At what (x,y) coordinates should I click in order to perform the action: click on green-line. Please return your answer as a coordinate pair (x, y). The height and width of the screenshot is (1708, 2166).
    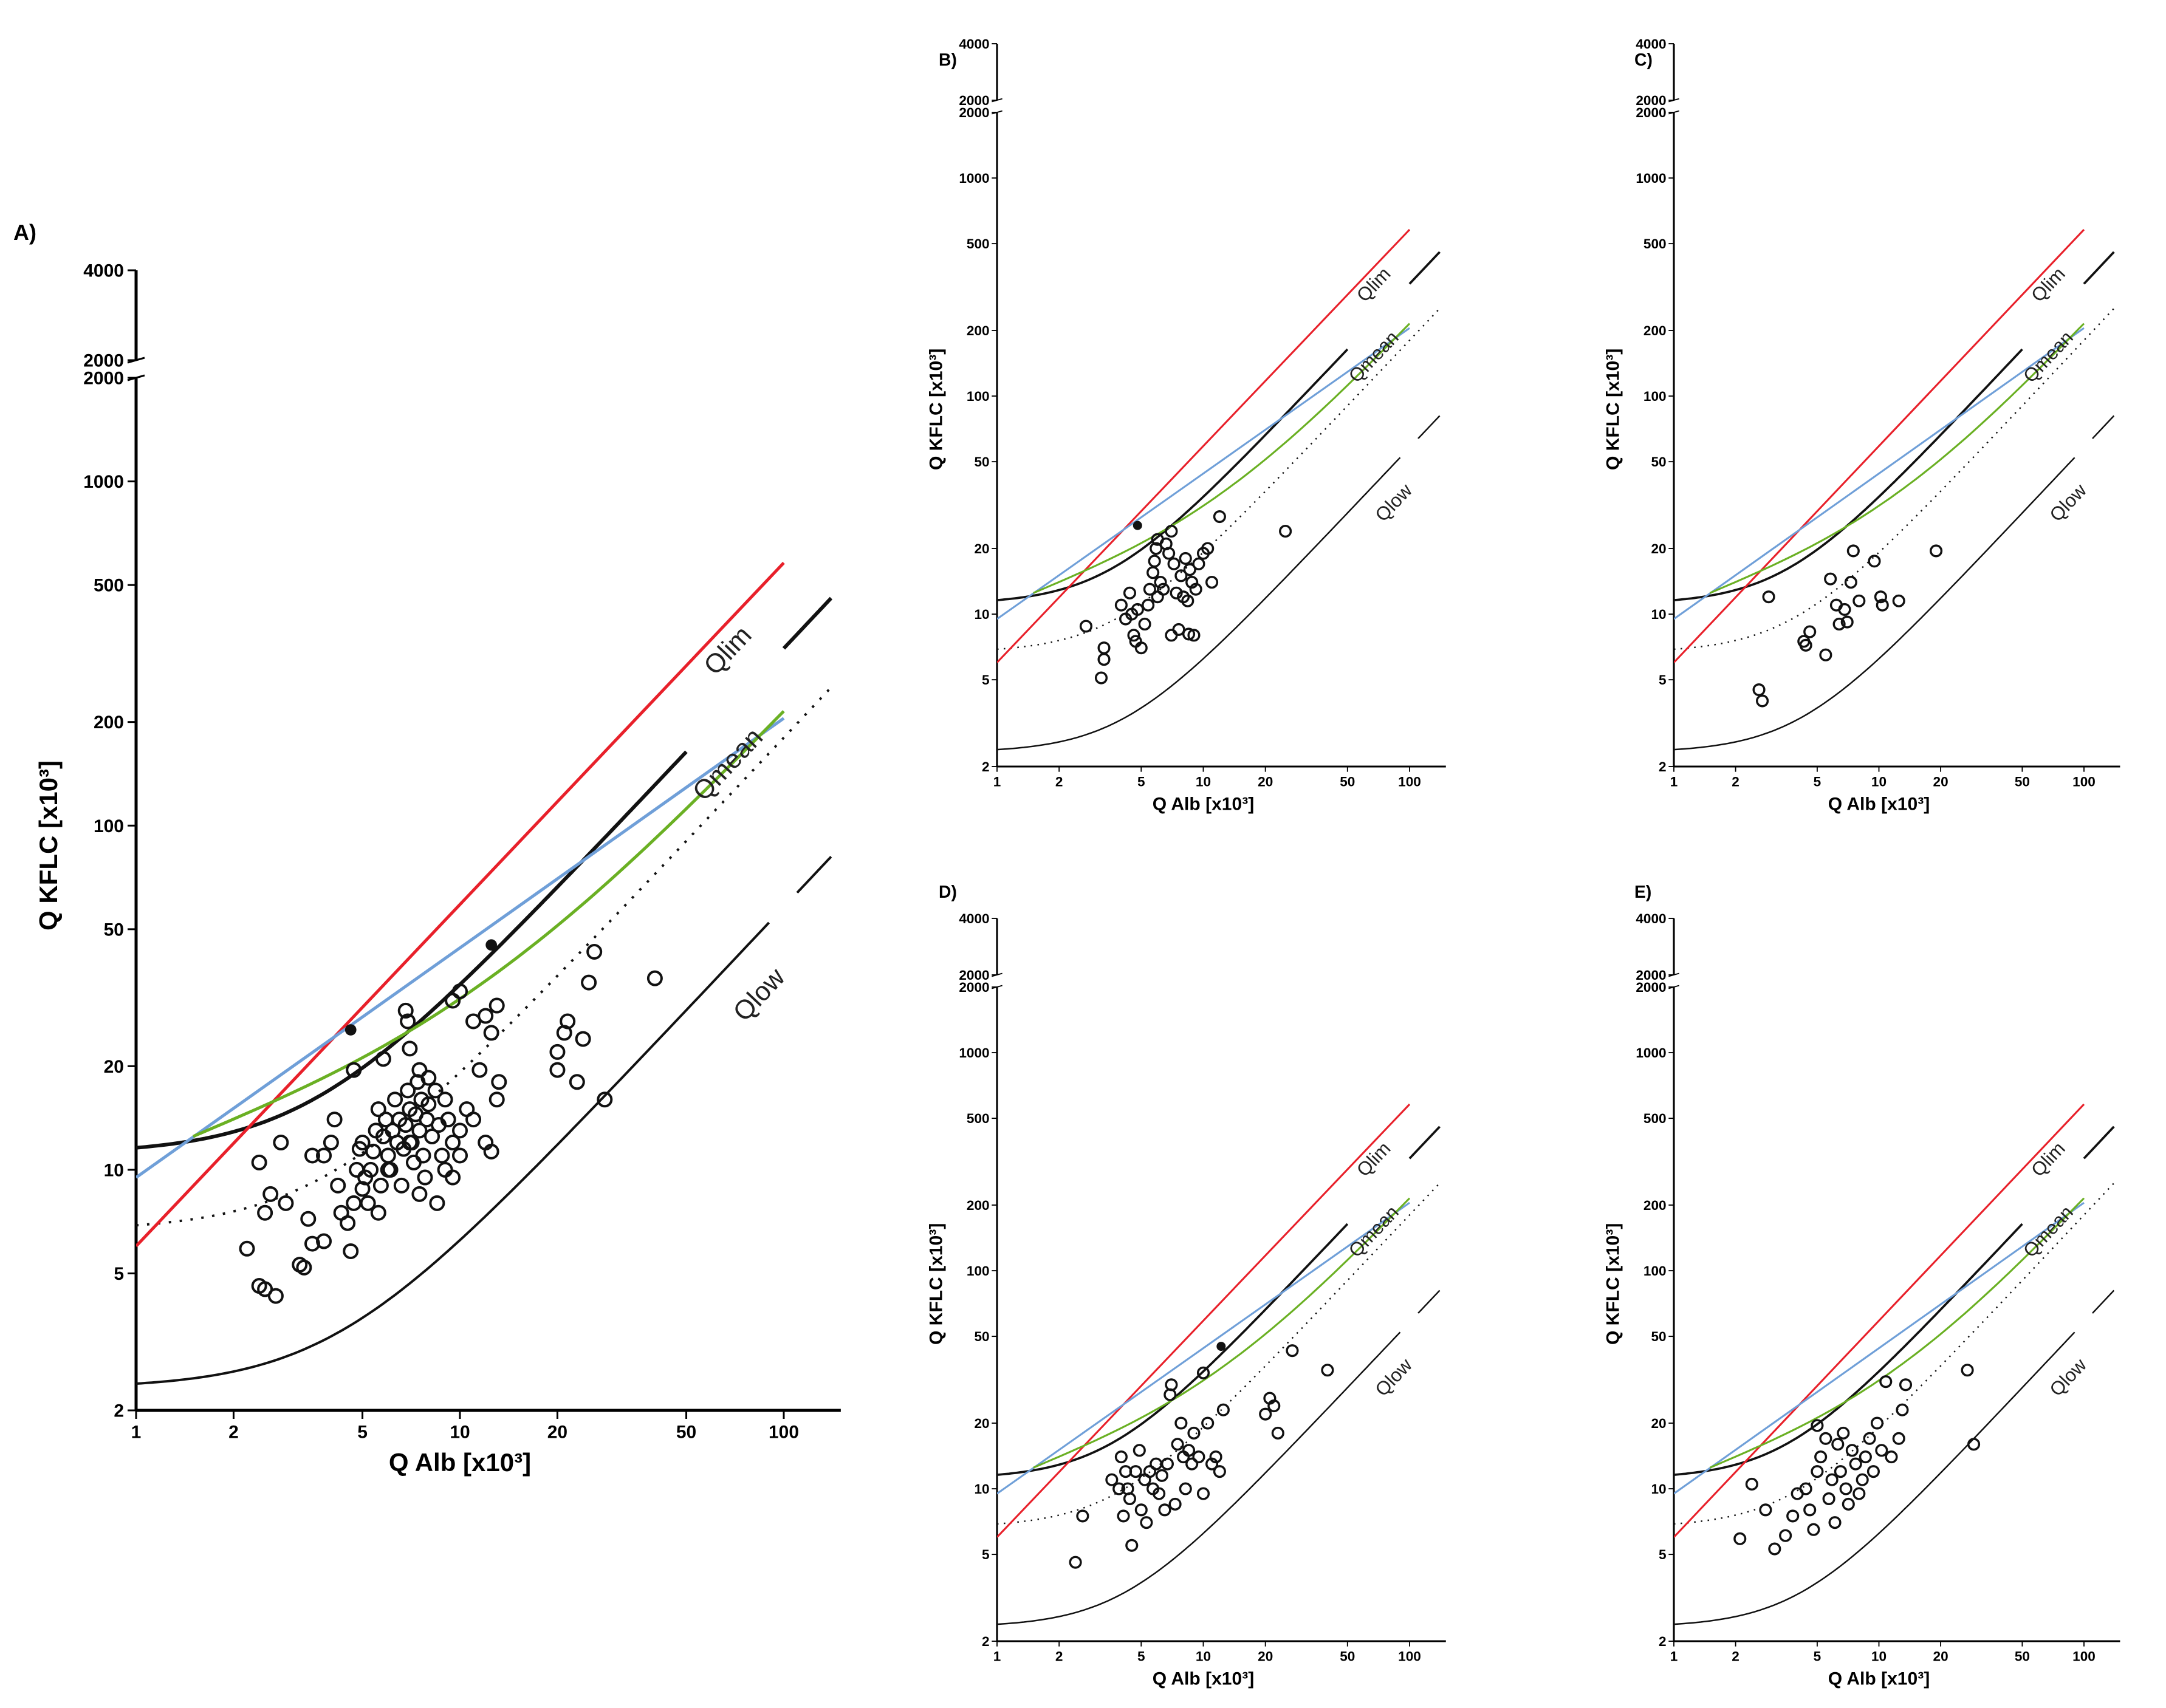
    Looking at the image, I should click on (1222, 1333).